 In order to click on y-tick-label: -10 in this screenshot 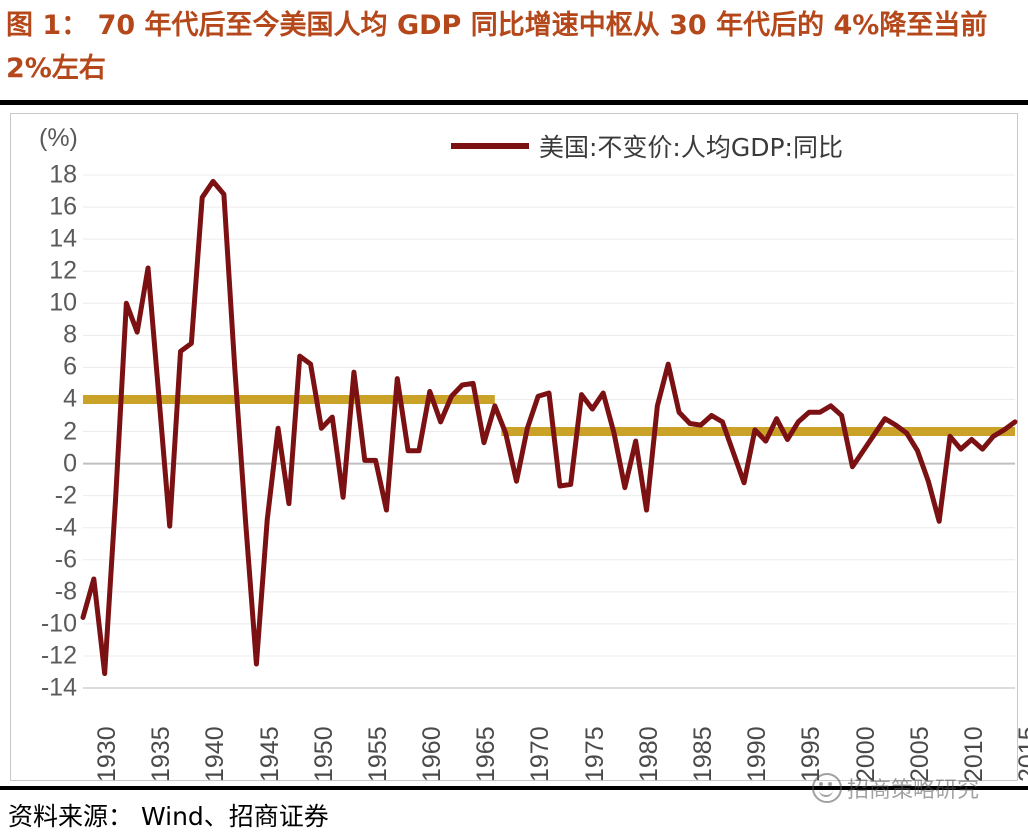, I will do `click(58, 623)`.